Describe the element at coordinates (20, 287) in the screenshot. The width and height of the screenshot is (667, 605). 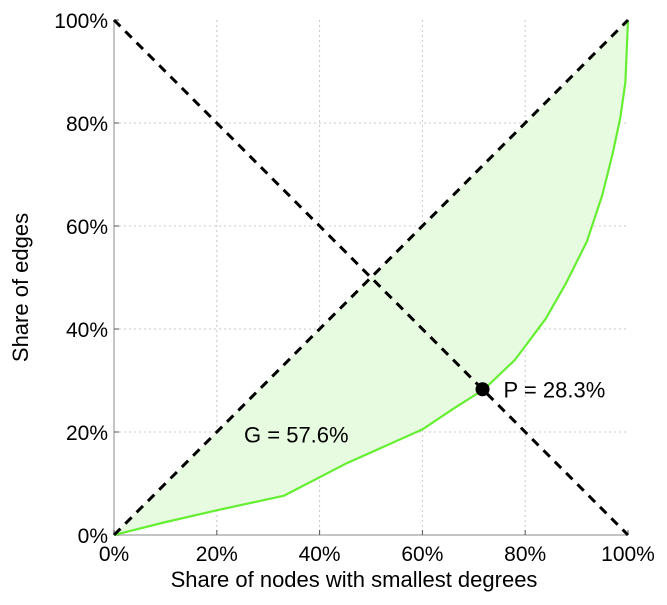
I see `y-axis-title: Share of edges` at that location.